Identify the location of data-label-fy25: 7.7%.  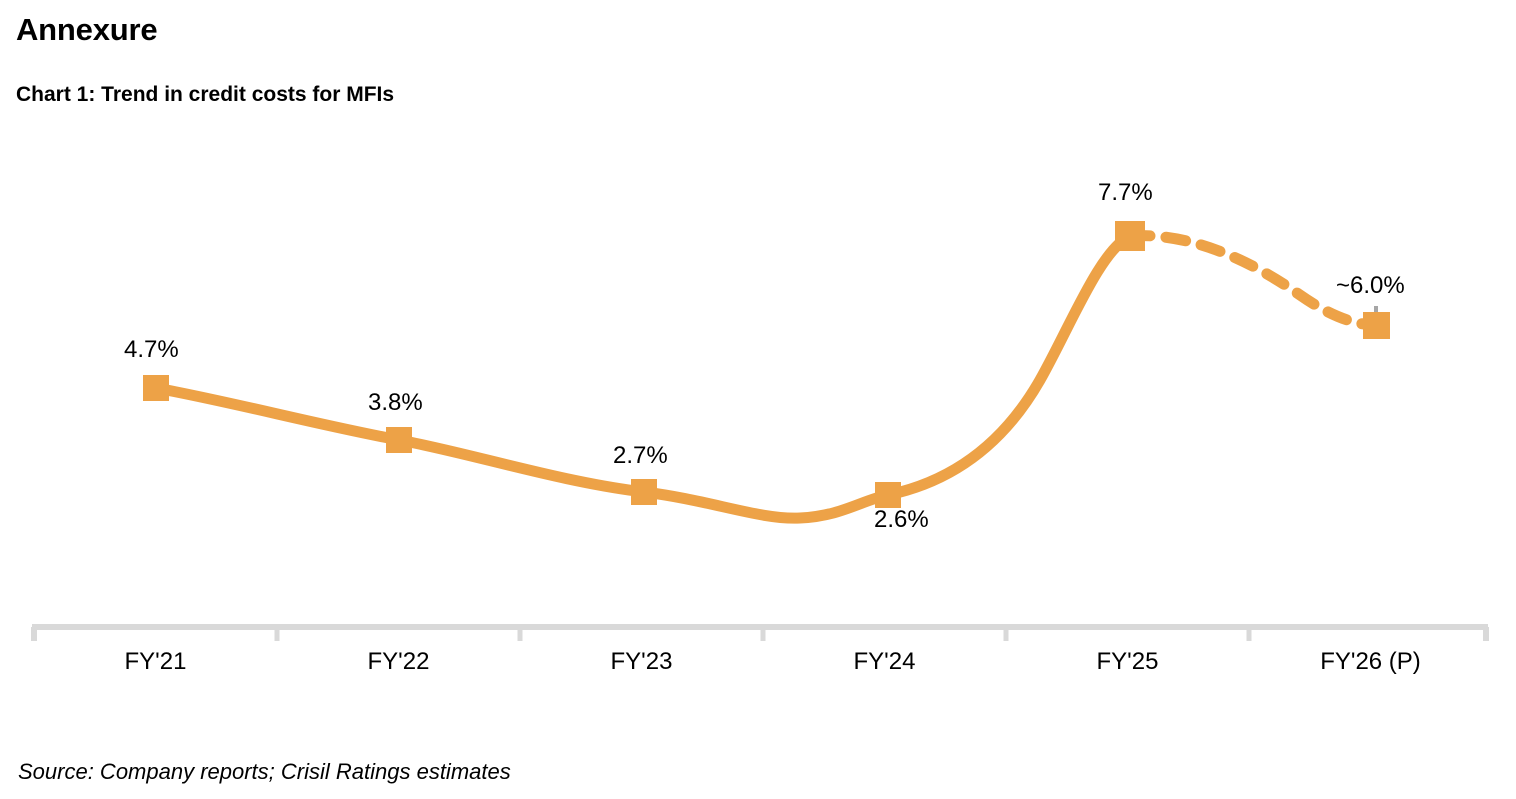
(1125, 192).